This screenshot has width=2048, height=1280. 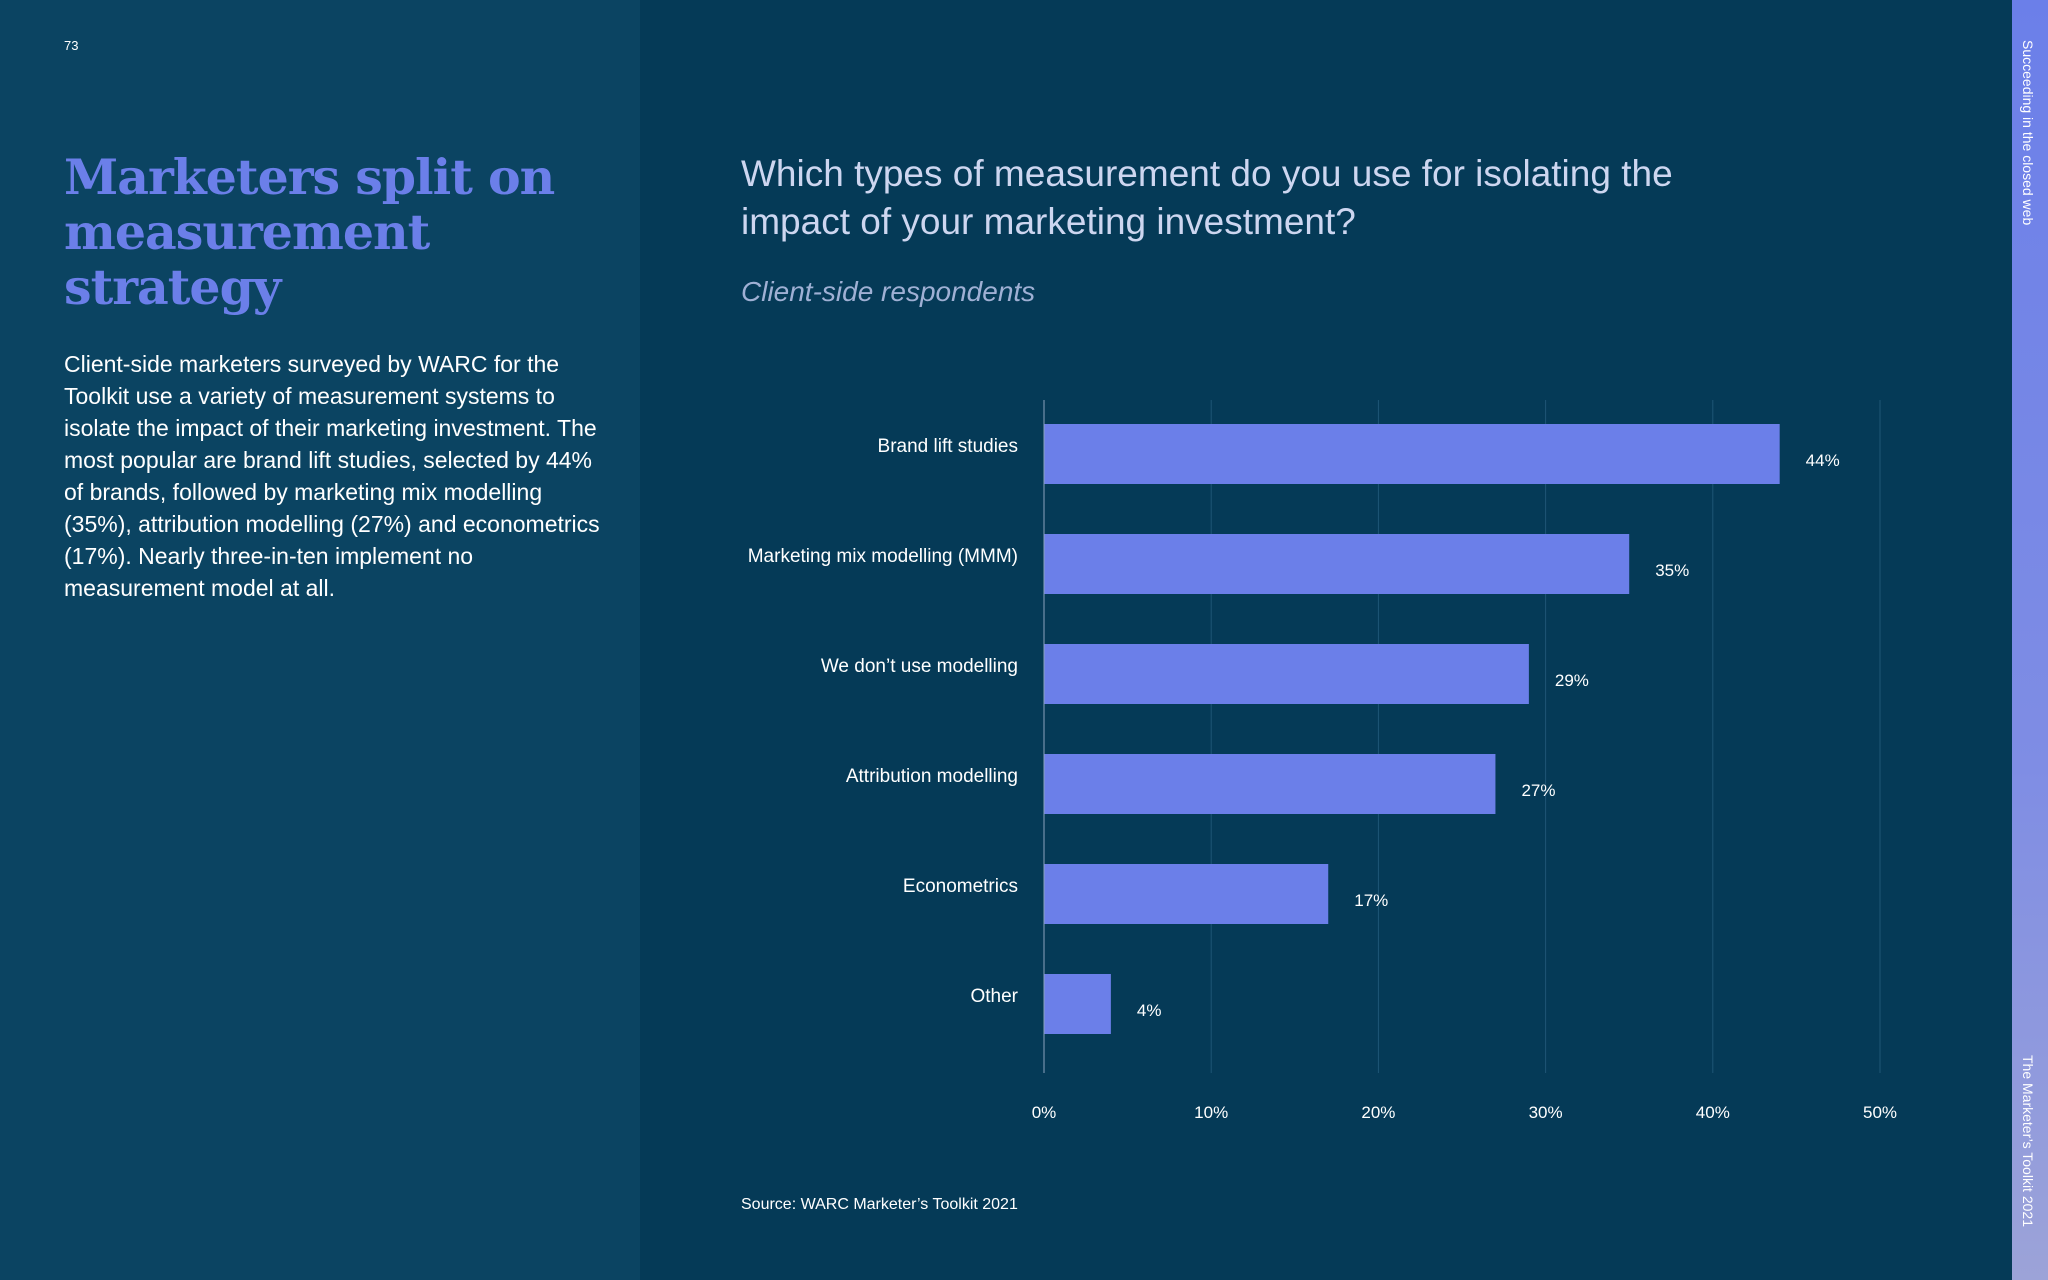 I want to click on page-number: 73, so click(x=71, y=45).